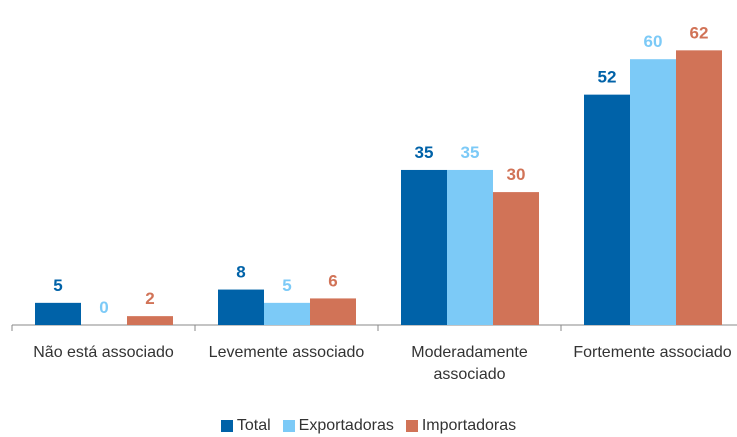  I want to click on legend-item: Importadoras, so click(461, 426).